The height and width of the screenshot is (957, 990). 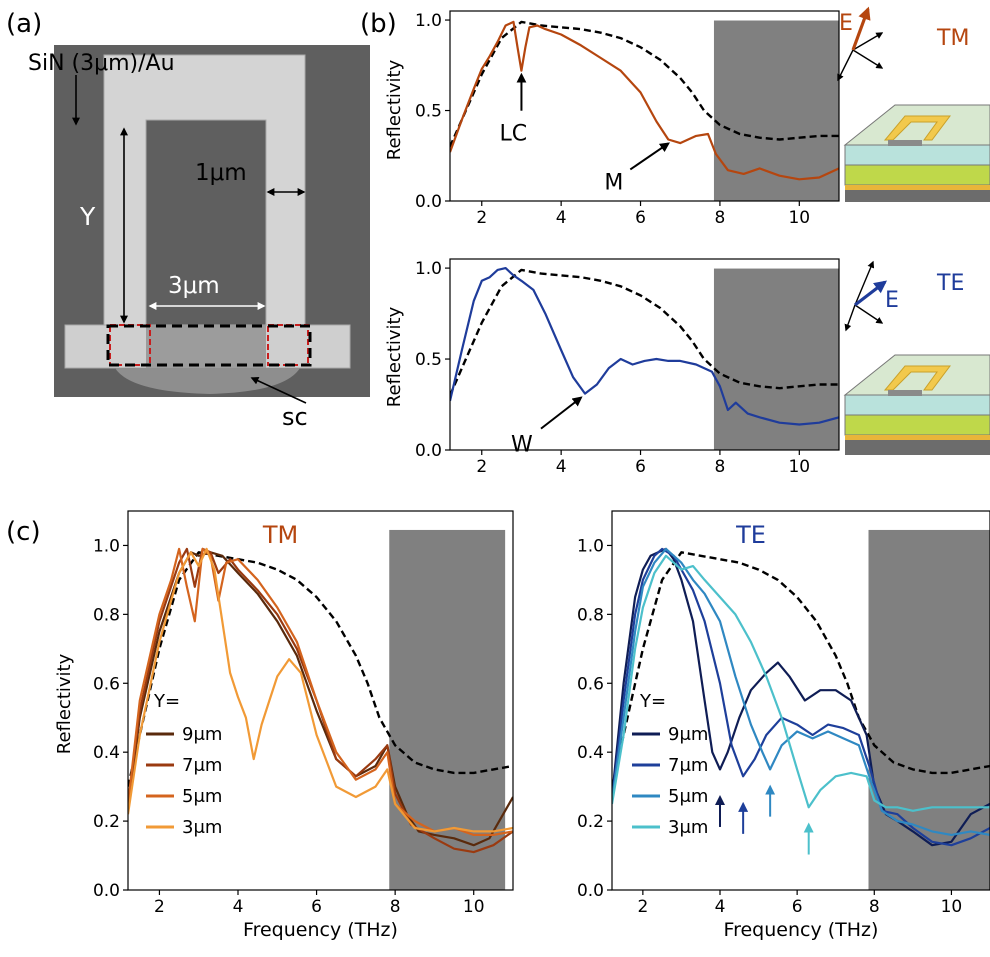 I want to click on chart-b-tm-ytick-label: 1.0, so click(x=428, y=21).